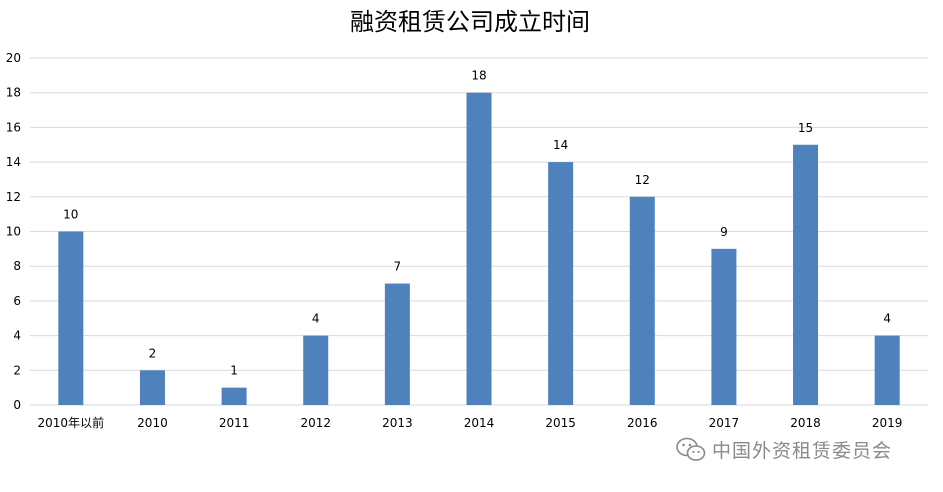  I want to click on y-tick-label: 8, so click(17, 266).